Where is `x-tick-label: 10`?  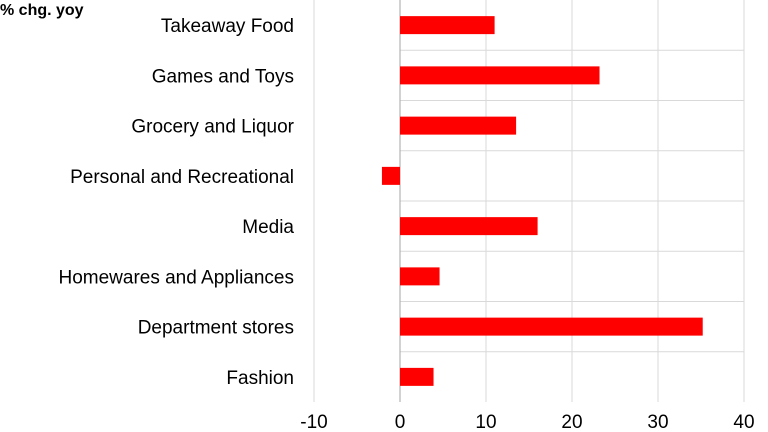
x-tick-label: 10 is located at coordinates (485, 422).